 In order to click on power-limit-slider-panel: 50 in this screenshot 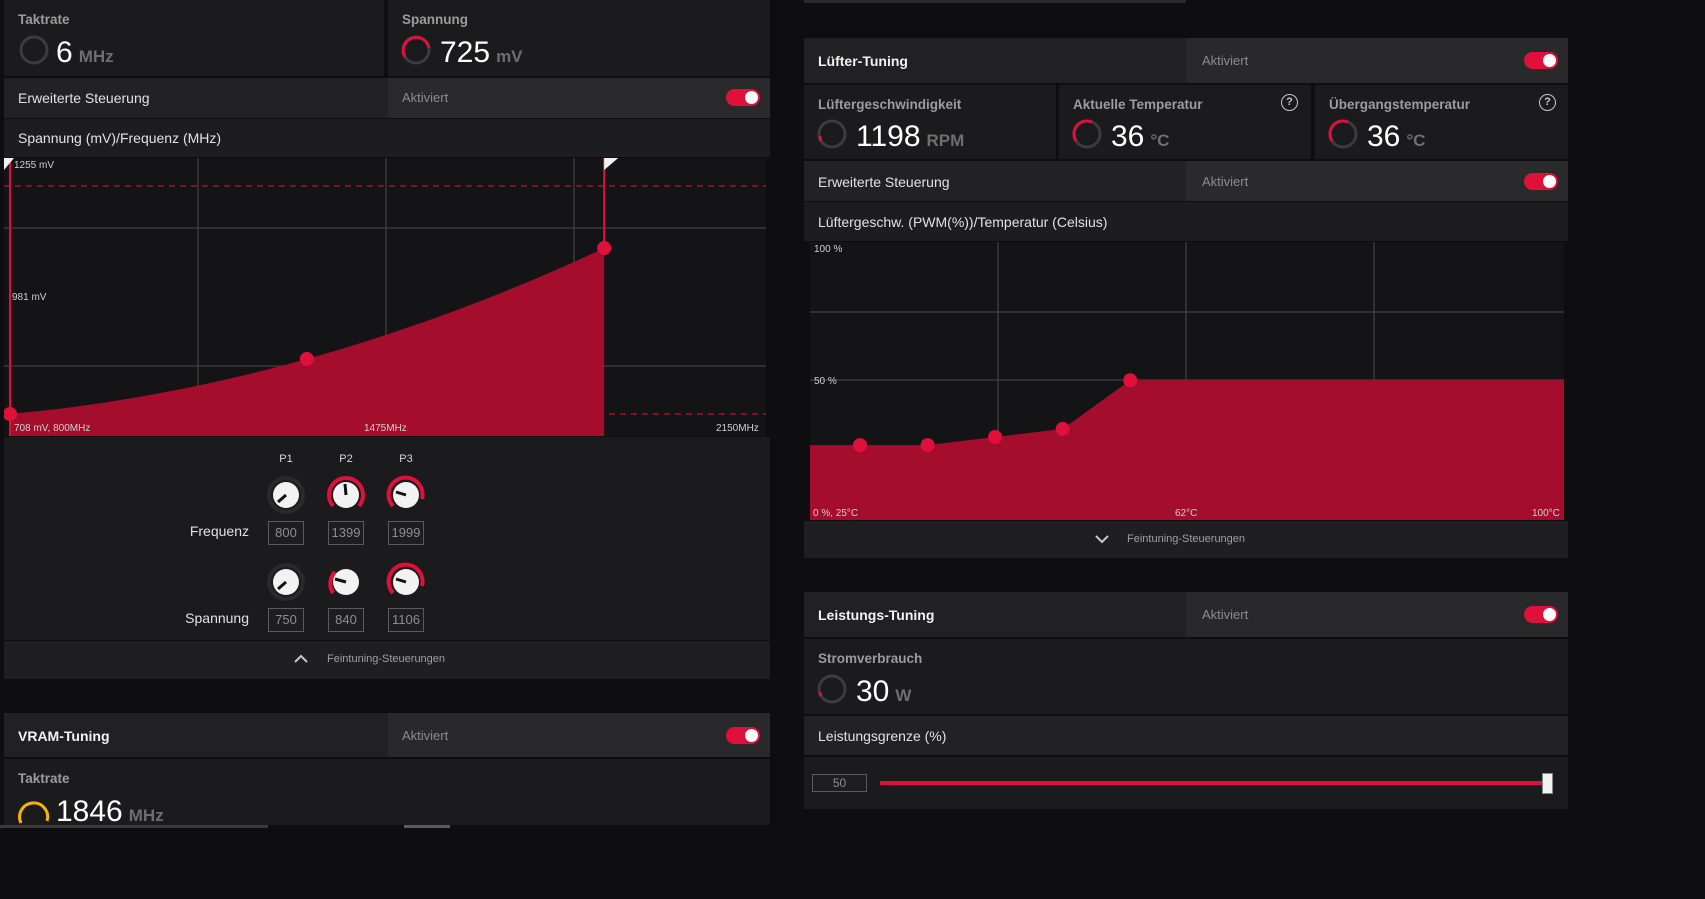, I will do `click(1186, 783)`.